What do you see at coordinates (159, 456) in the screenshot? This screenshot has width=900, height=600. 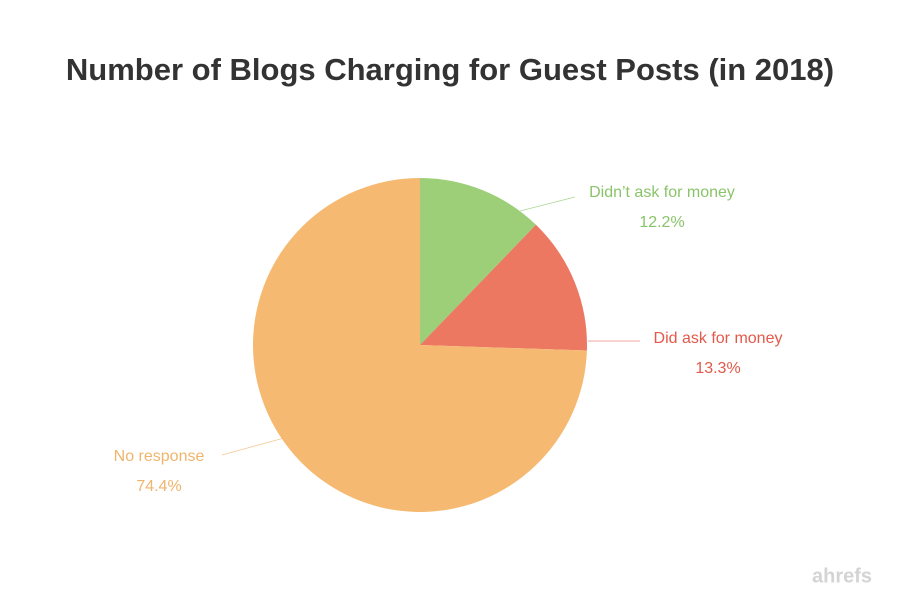 I see `slice-label: No response` at bounding box center [159, 456].